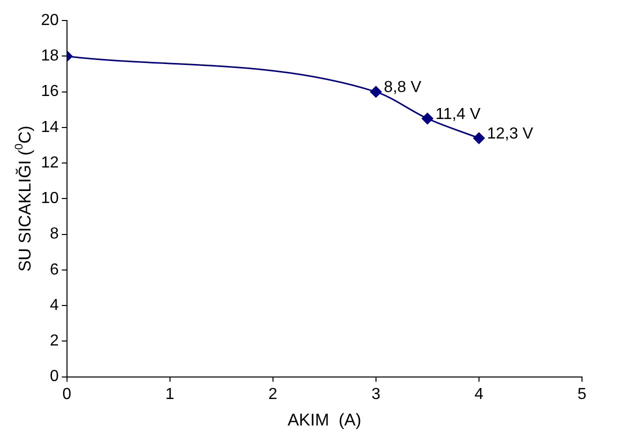  I want to click on y-tick-label: 8, so click(54, 234).